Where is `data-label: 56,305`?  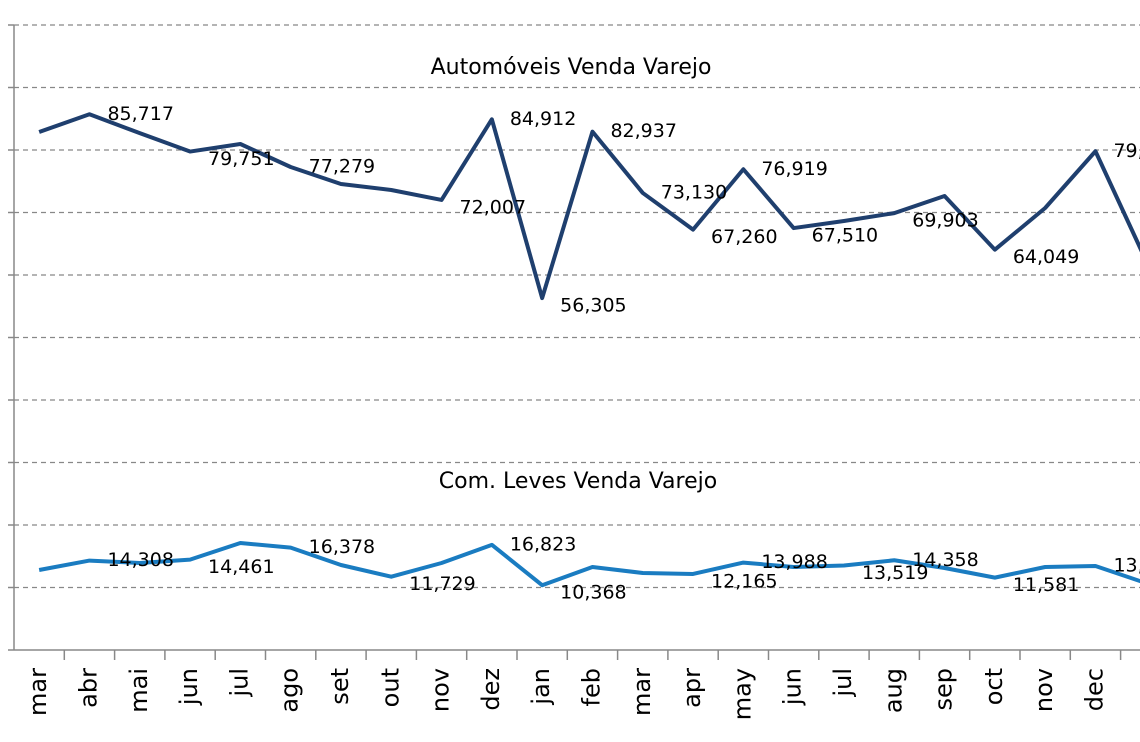 data-label: 56,305 is located at coordinates (593, 306).